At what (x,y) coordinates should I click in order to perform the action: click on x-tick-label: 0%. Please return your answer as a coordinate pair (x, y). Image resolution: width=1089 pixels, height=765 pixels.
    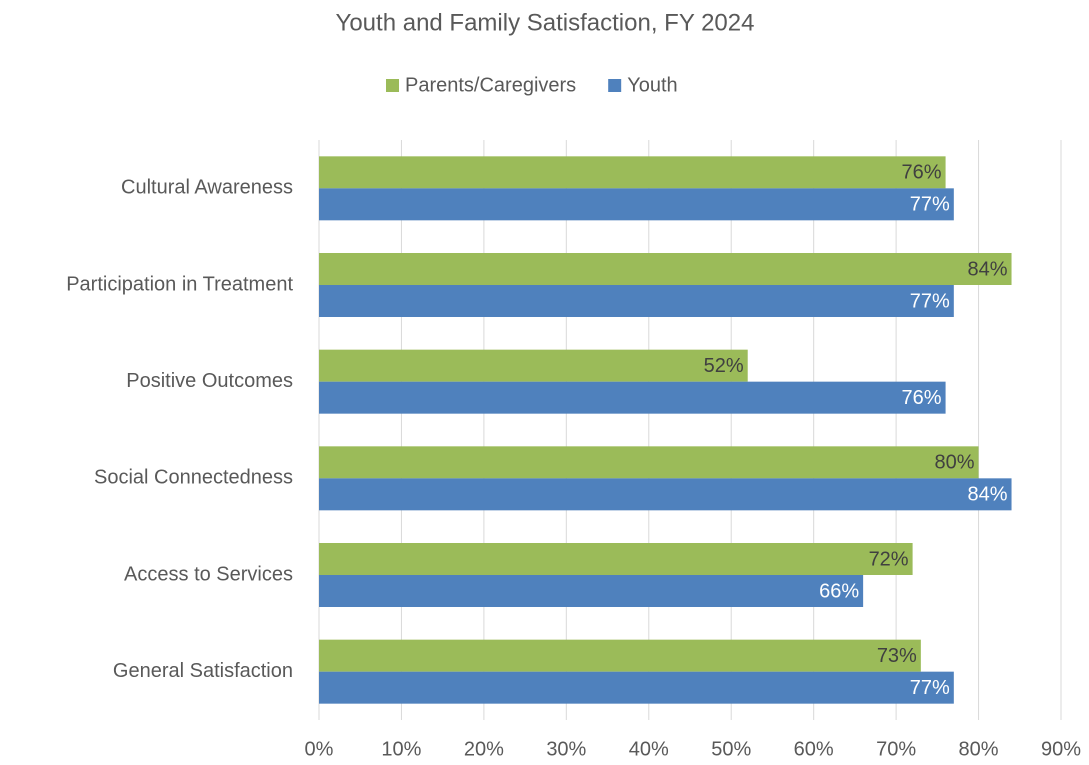
    Looking at the image, I should click on (319, 749).